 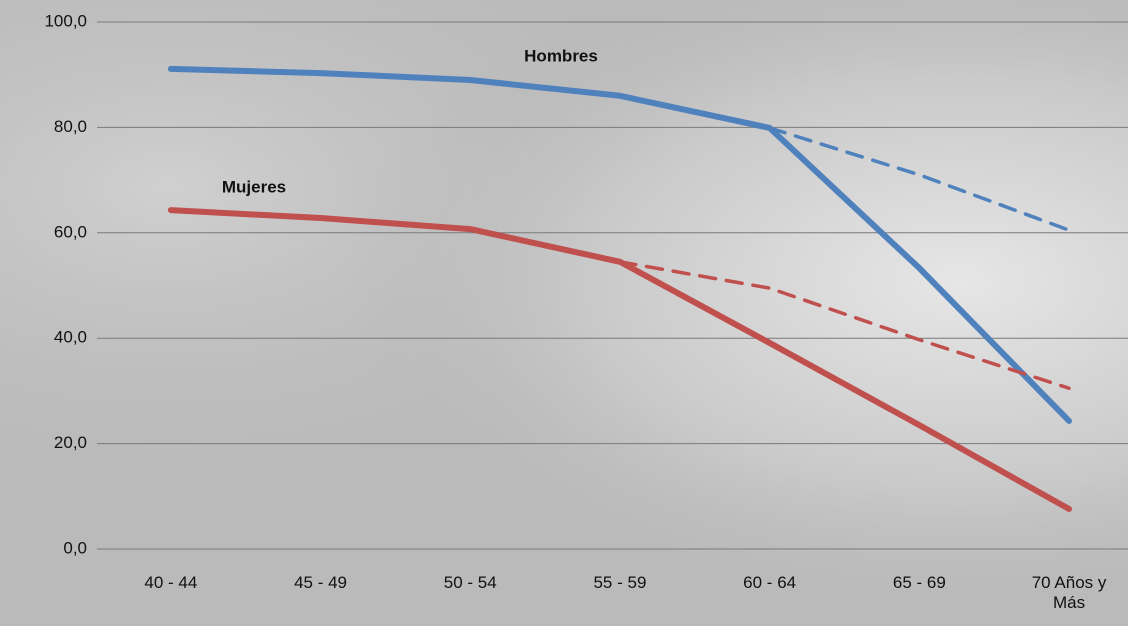 What do you see at coordinates (70, 337) in the screenshot?
I see `y-tick-label: 40,0` at bounding box center [70, 337].